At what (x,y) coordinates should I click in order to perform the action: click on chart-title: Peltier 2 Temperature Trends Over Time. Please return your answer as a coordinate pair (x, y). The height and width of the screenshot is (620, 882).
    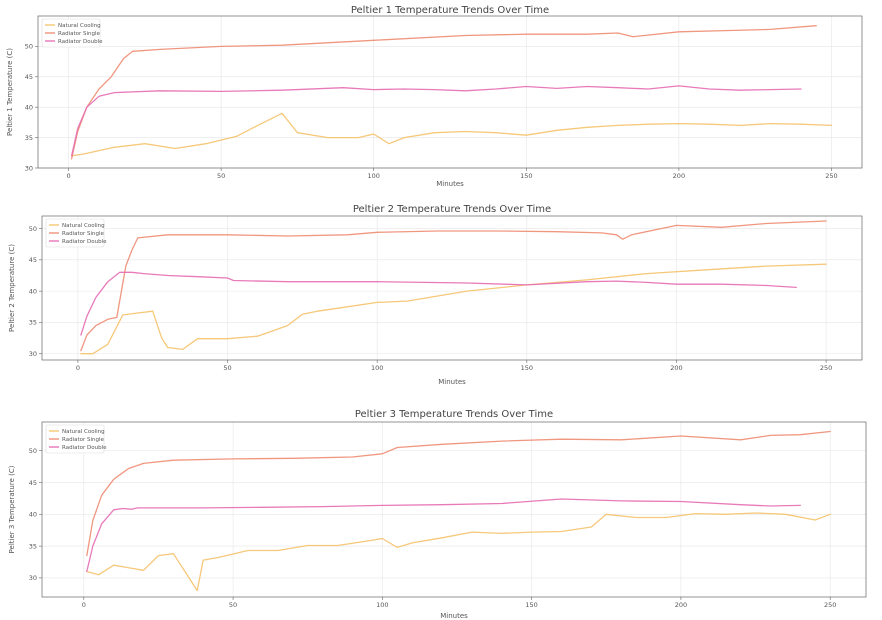
    Looking at the image, I should click on (452, 209).